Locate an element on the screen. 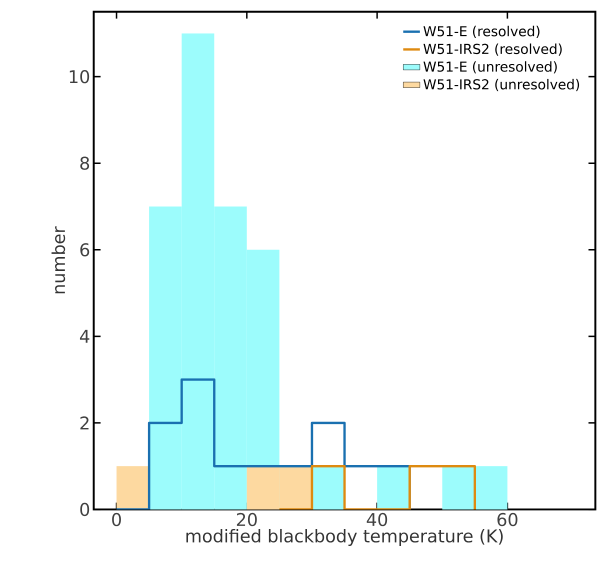 The width and height of the screenshot is (612, 567). legend-label: W51-IRS2 (resolved) is located at coordinates (492, 49).